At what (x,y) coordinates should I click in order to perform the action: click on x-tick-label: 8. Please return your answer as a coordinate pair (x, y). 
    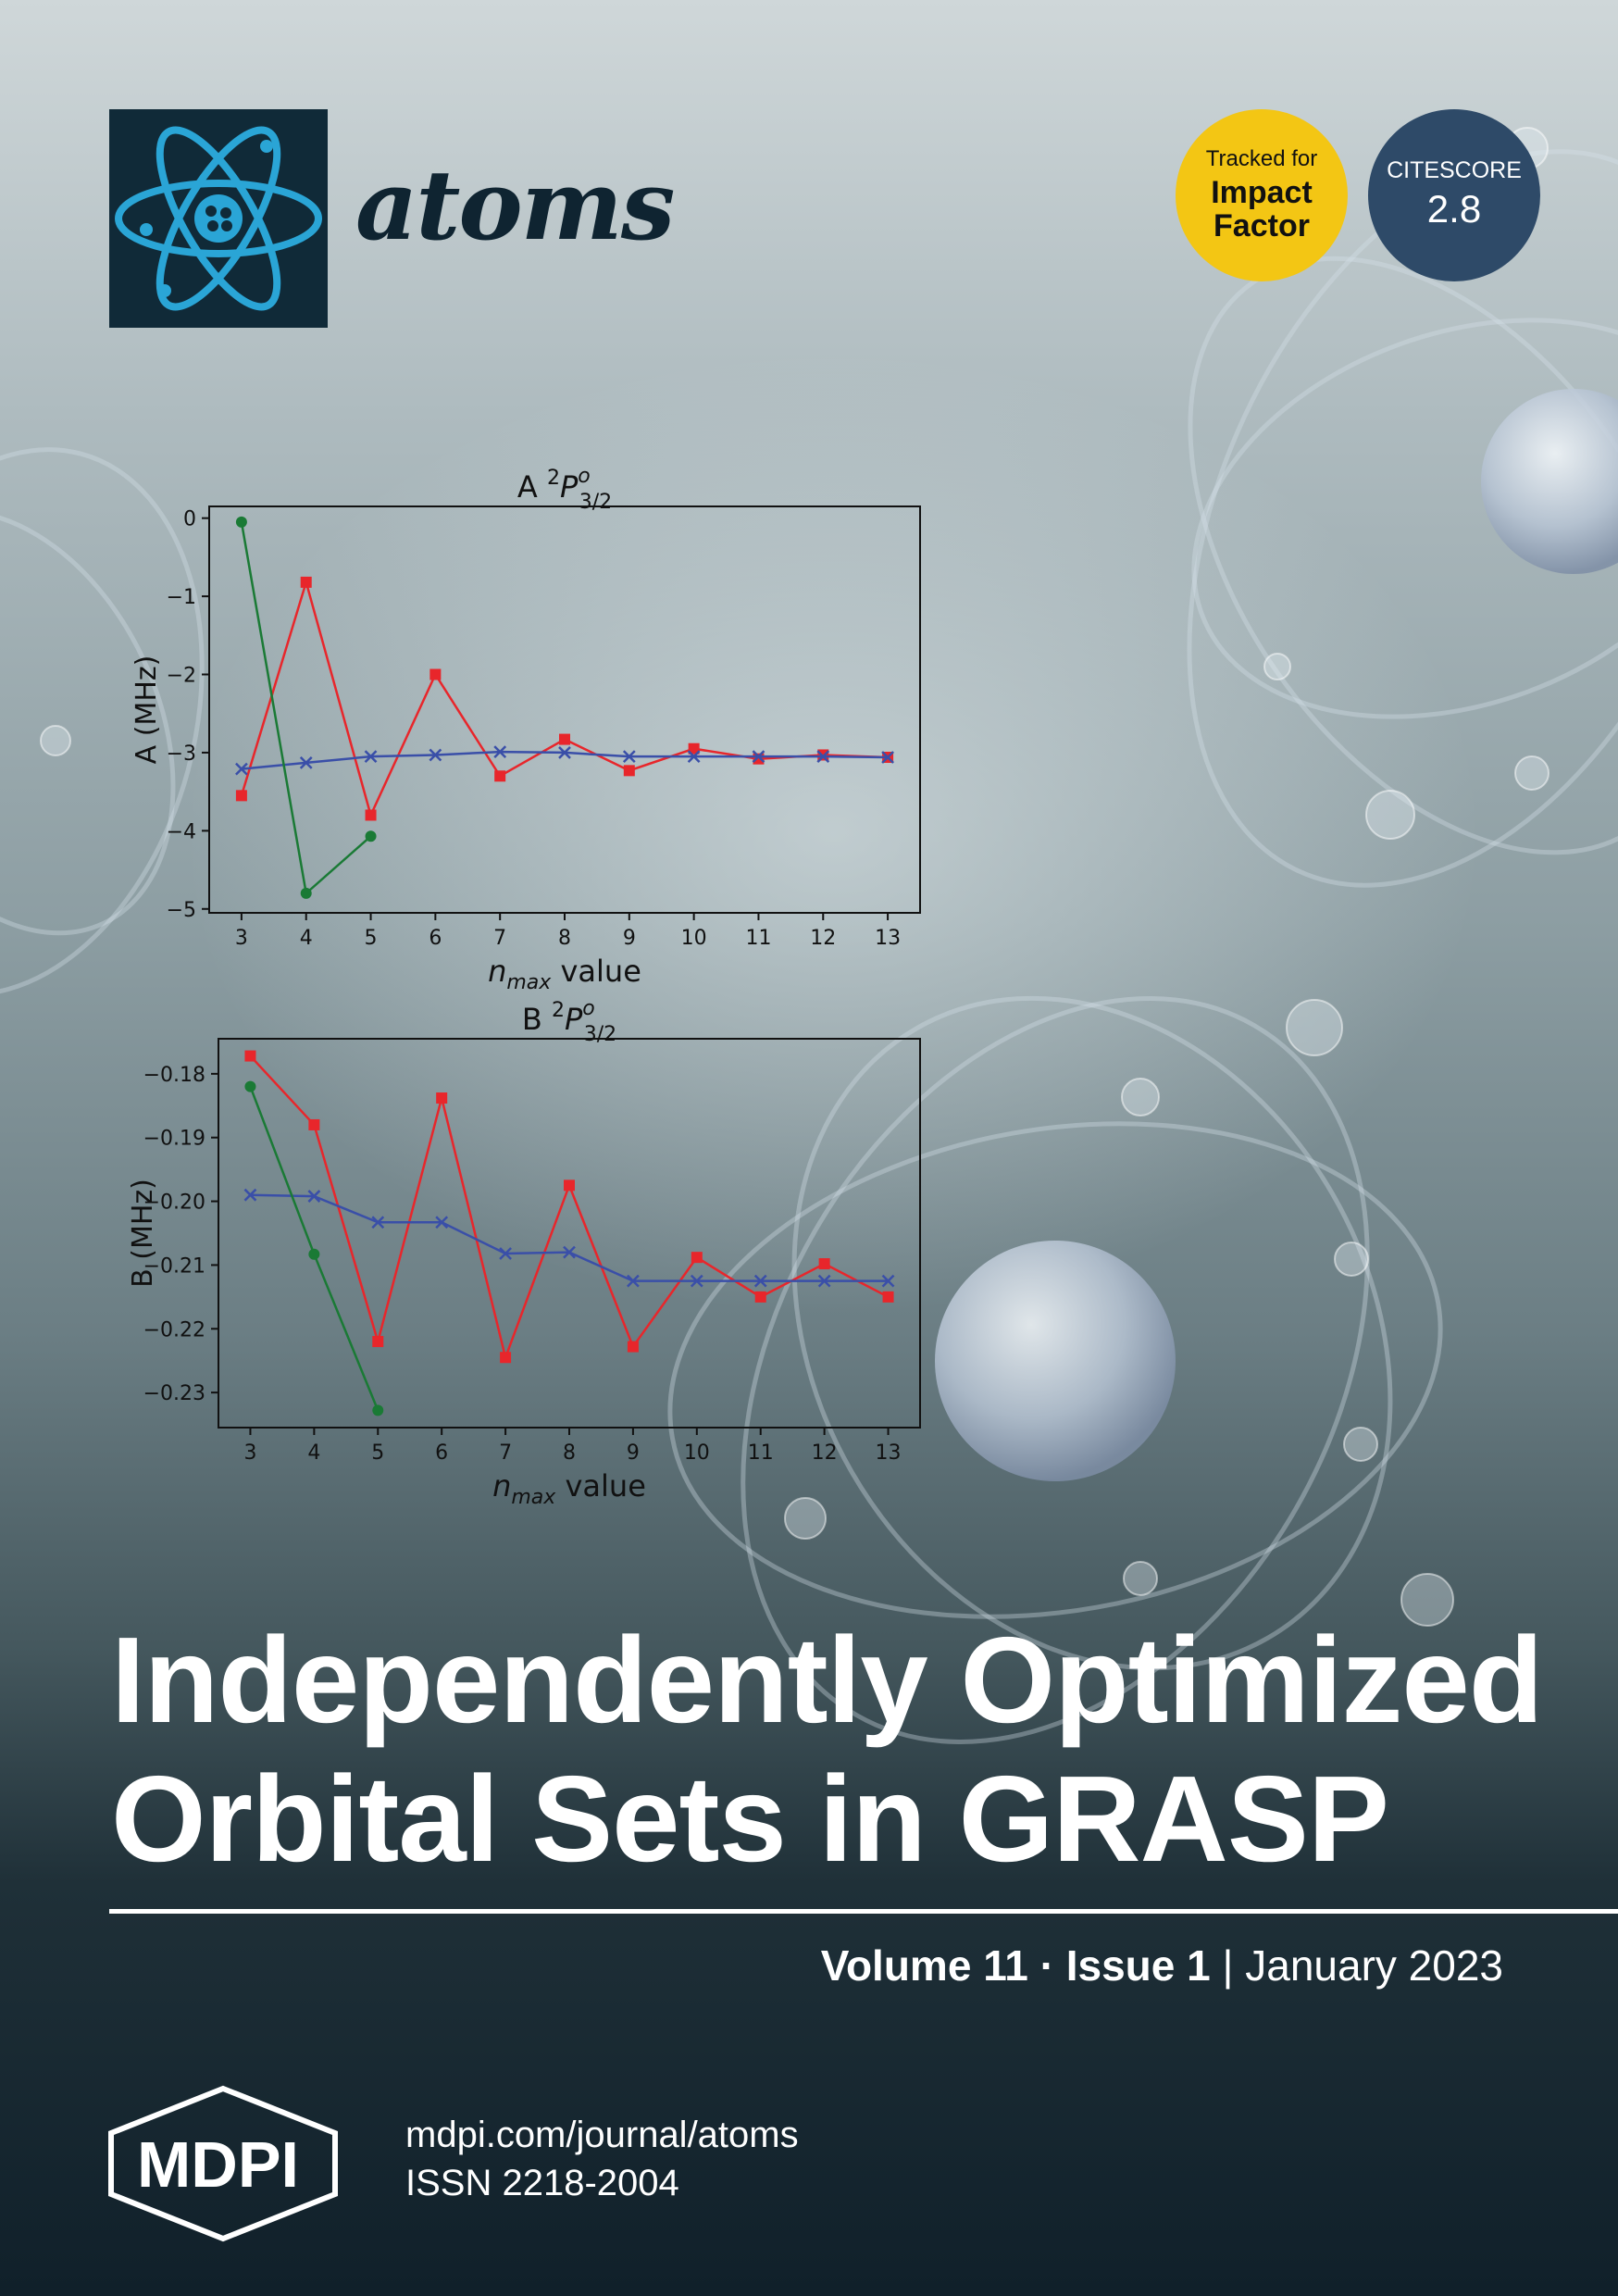
    Looking at the image, I should click on (564, 938).